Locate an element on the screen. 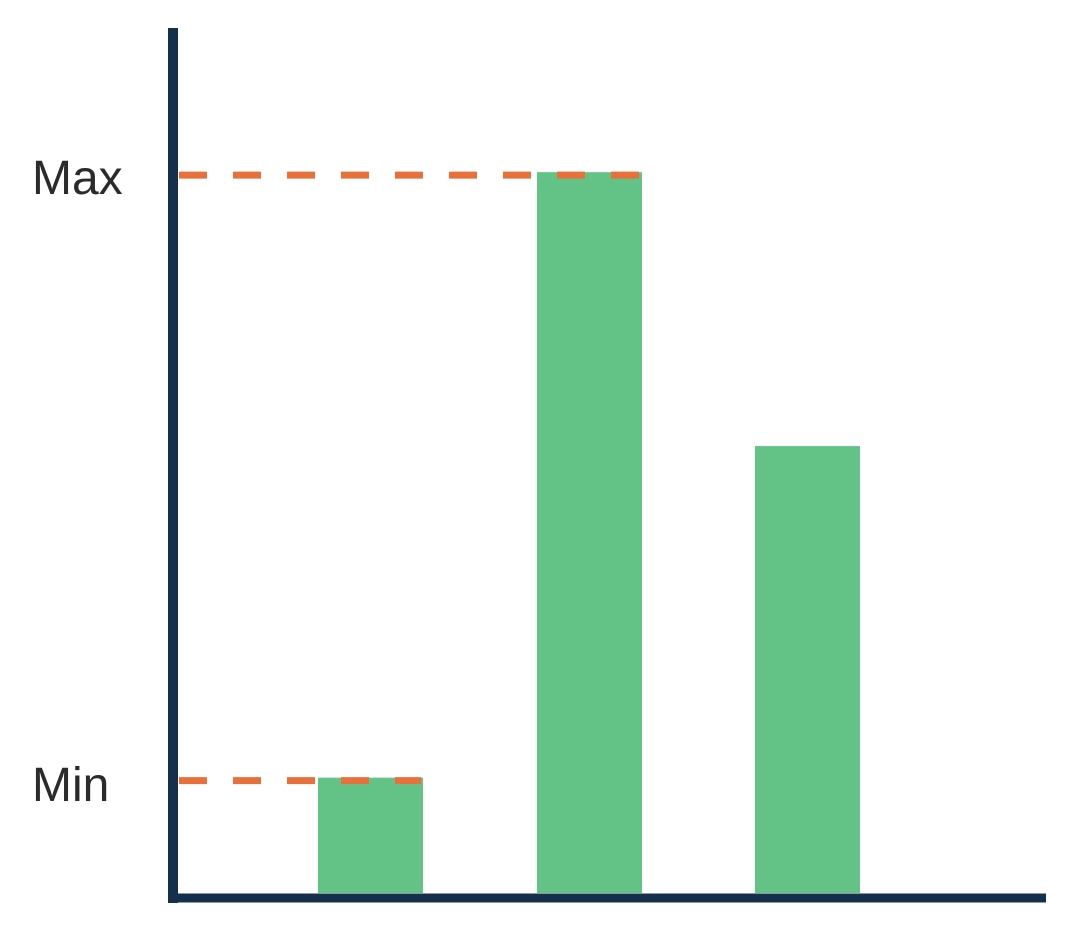 This screenshot has height=929, width=1072. min-label: Min is located at coordinates (70, 785).